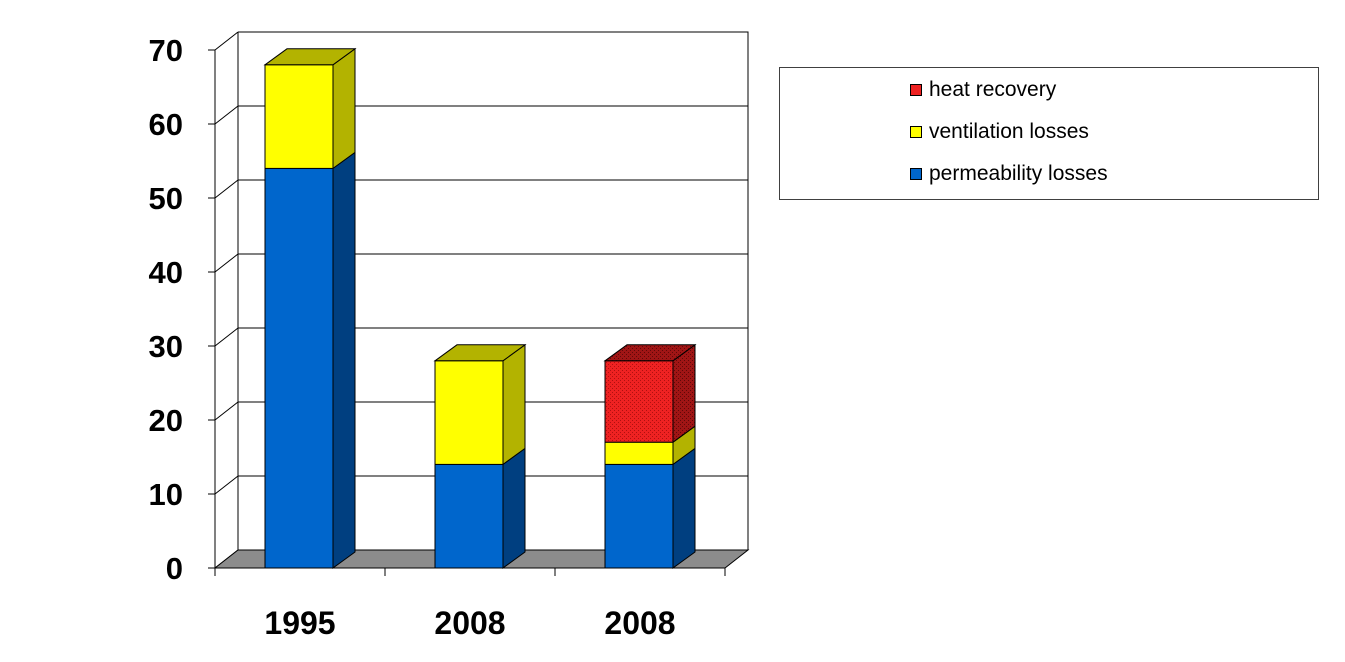 This screenshot has height=662, width=1345. I want to click on legend-item: heat recovery, so click(983, 90).